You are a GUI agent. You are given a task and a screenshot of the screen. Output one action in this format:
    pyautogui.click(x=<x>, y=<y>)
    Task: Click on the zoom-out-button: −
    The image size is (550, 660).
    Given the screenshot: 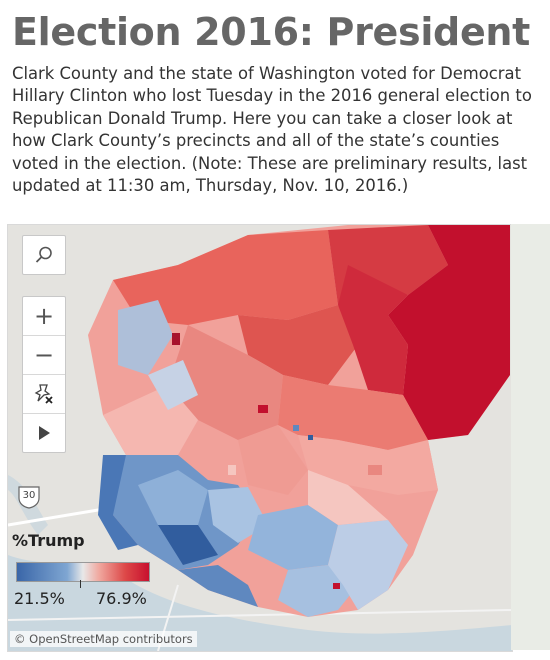 What is the action you would take?
    pyautogui.click(x=44, y=354)
    